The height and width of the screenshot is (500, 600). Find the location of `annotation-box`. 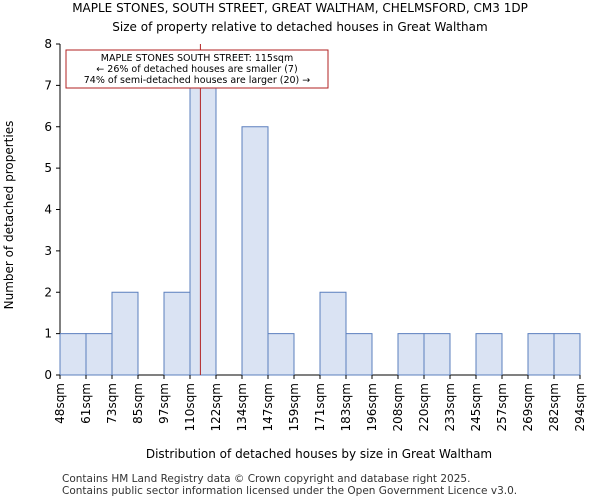

annotation-box is located at coordinates (197, 69).